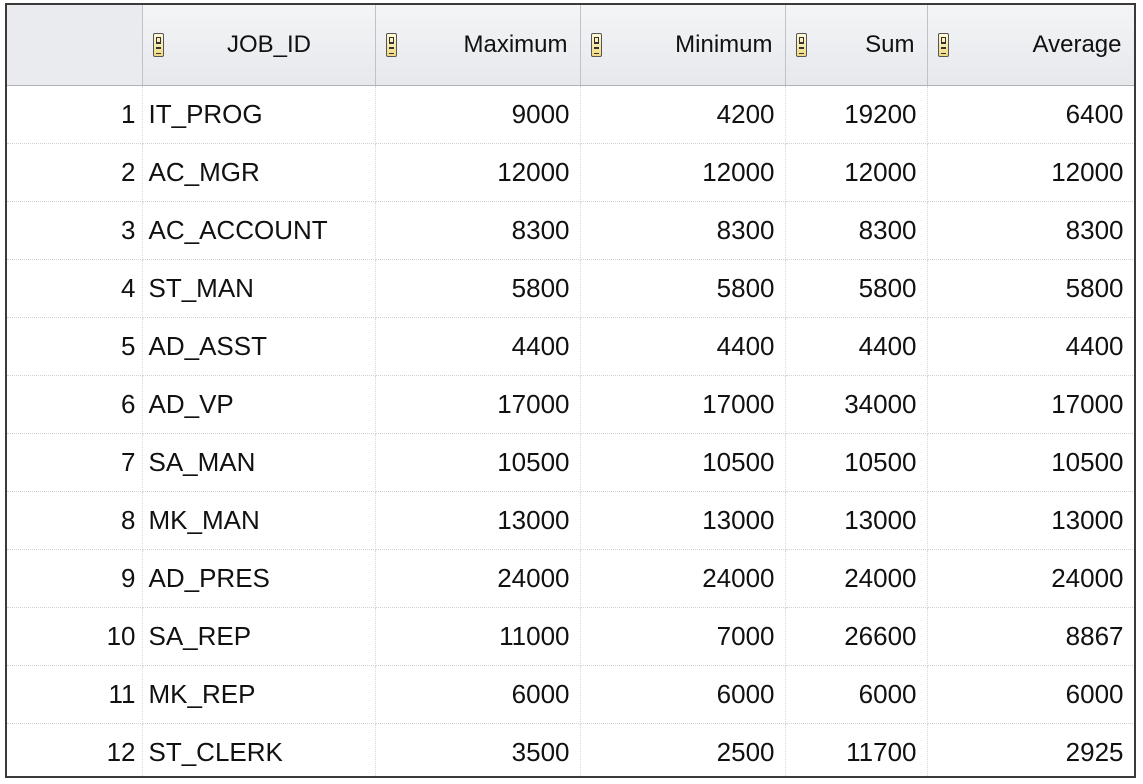  I want to click on cell-minimum: 12000, so click(683, 172).